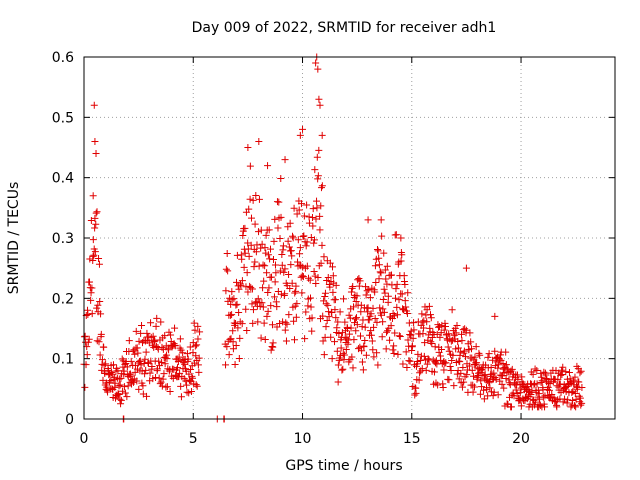  Describe the element at coordinates (303, 439) in the screenshot. I see `x-tick-label: 10` at that location.